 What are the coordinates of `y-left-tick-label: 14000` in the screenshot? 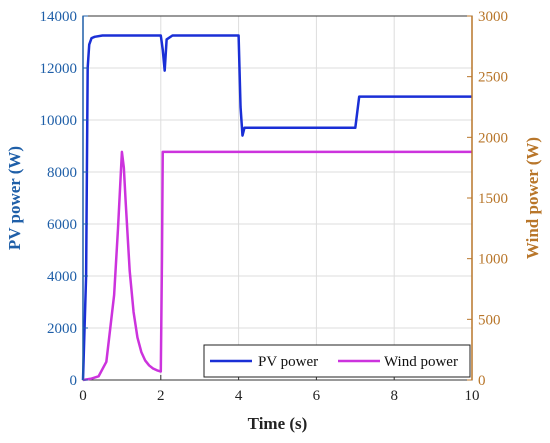 It's located at (59, 17).